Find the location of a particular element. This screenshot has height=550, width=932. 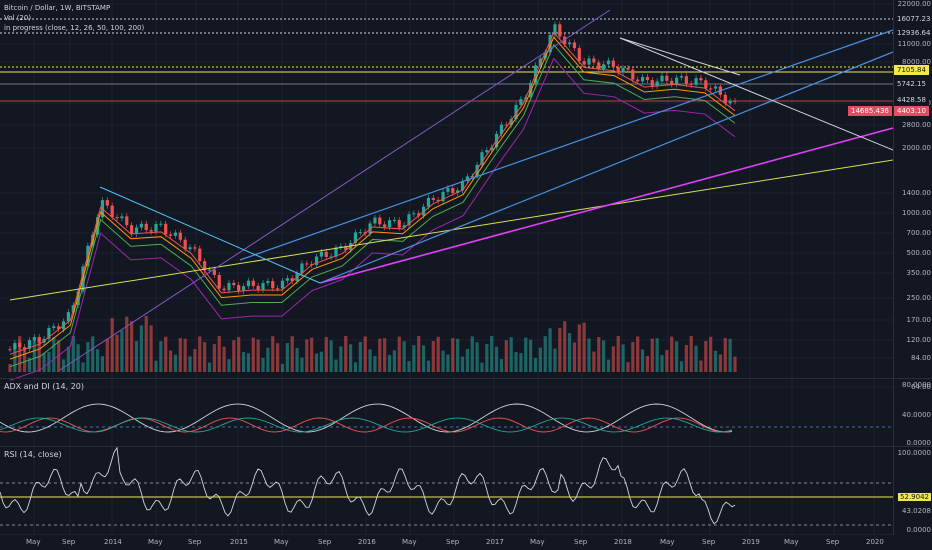

symbol-title: Bitcoin / Dollar, 1W, BITSTAMP is located at coordinates (57, 8).